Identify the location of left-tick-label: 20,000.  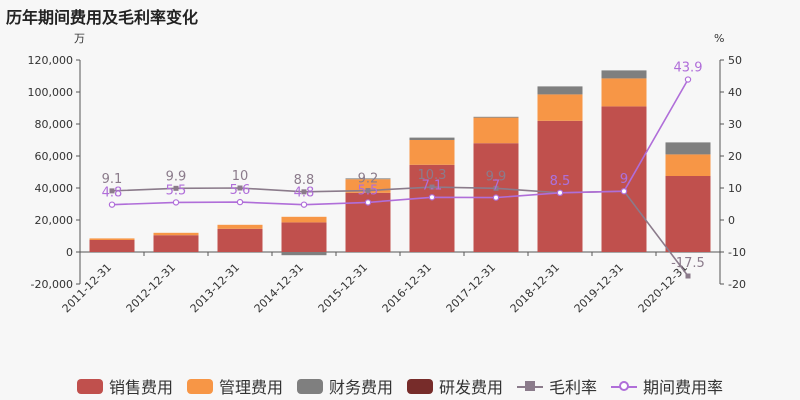
(54, 220).